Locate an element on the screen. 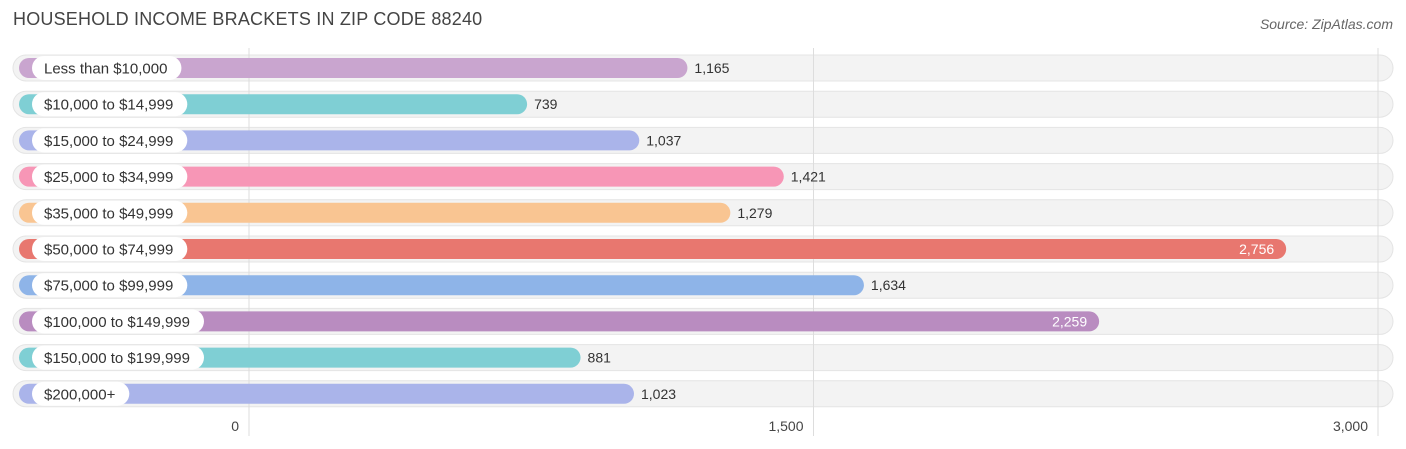  value-label-6: 1,634 is located at coordinates (888, 285).